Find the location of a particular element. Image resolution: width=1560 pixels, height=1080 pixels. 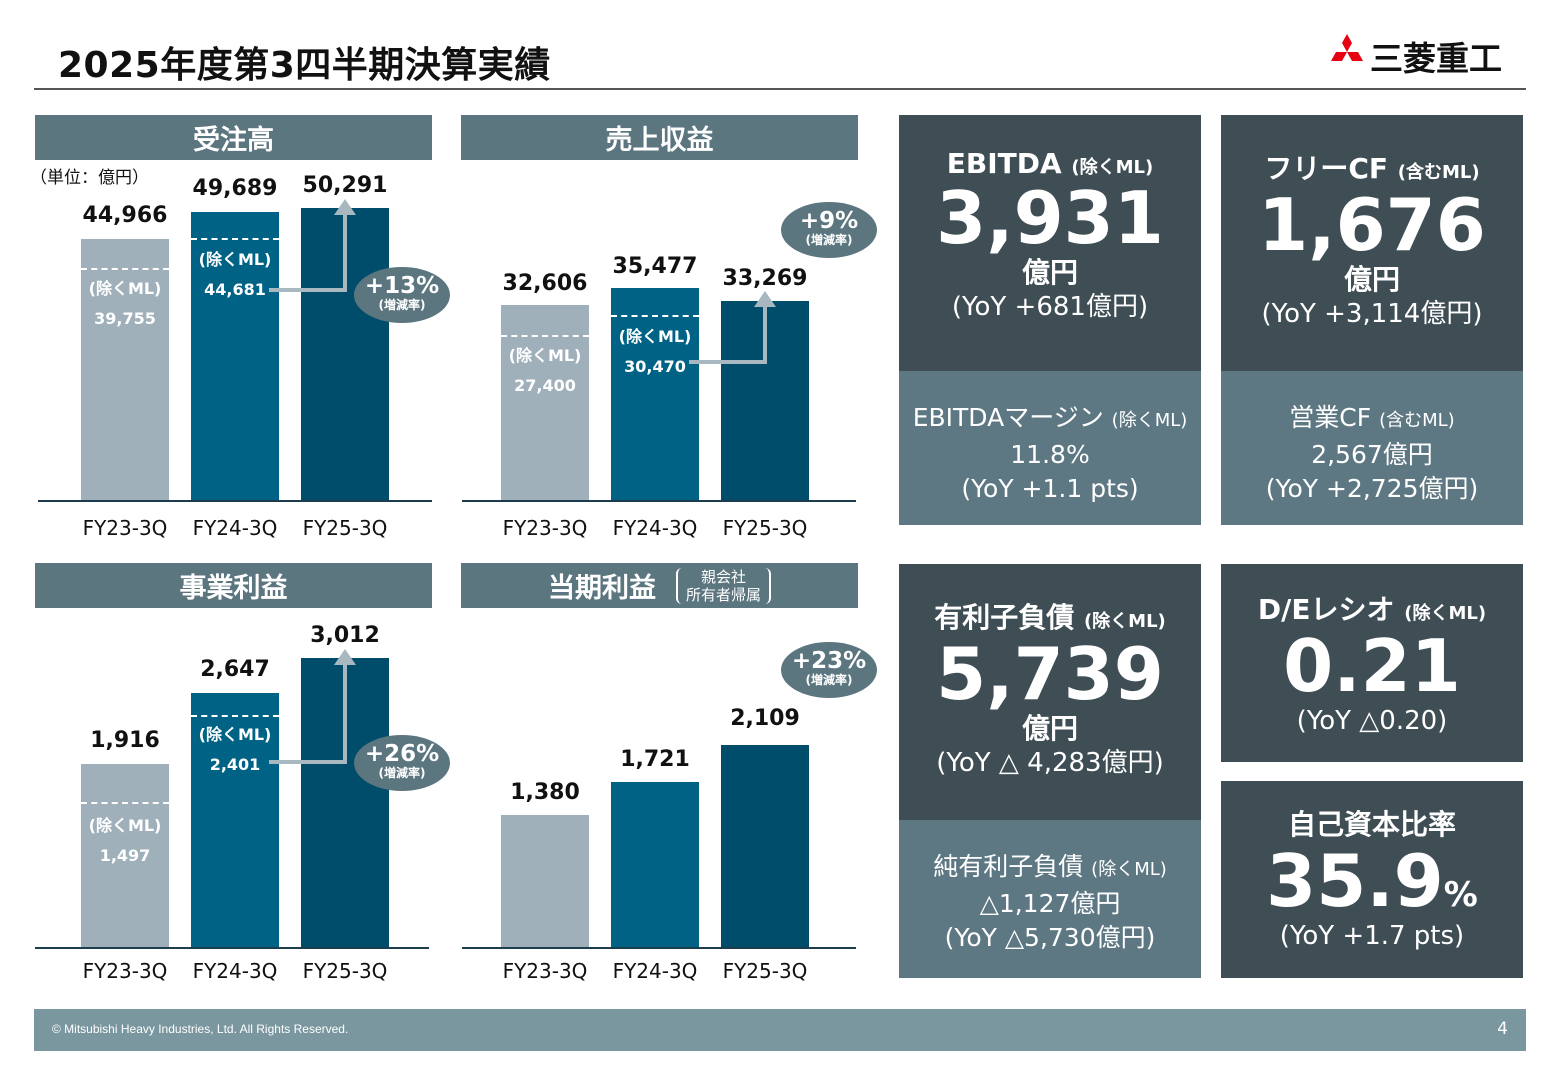

unit-note: （単位：億円） is located at coordinates (89, 178).